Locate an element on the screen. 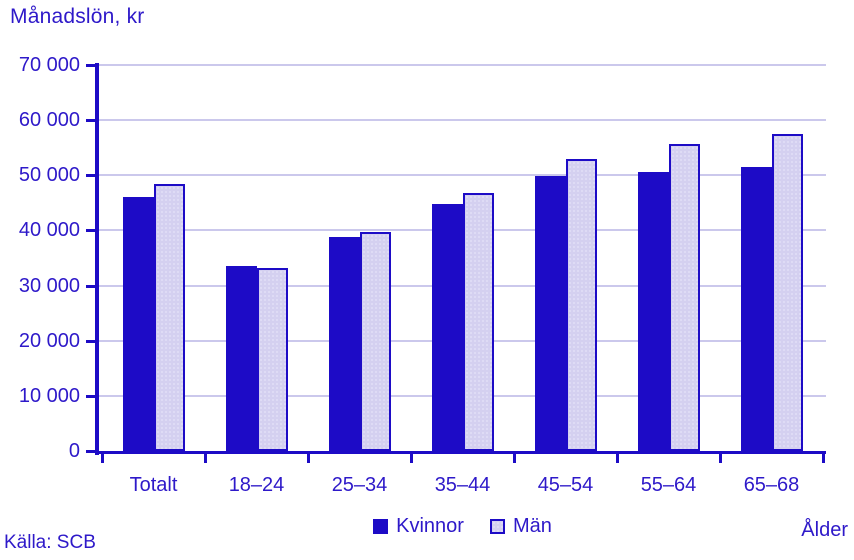  bar-män-Totalt is located at coordinates (169, 317).